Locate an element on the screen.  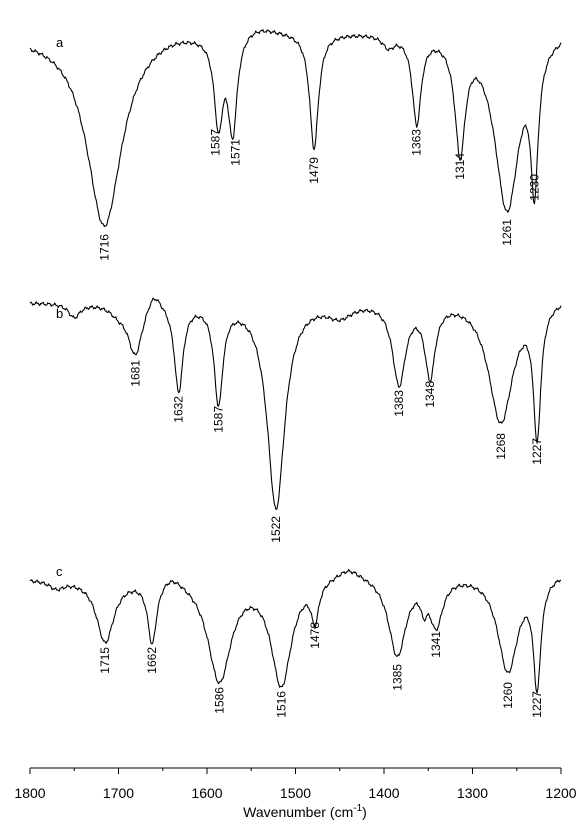
peak-label-a-1230: 1230 is located at coordinates (534, 187).